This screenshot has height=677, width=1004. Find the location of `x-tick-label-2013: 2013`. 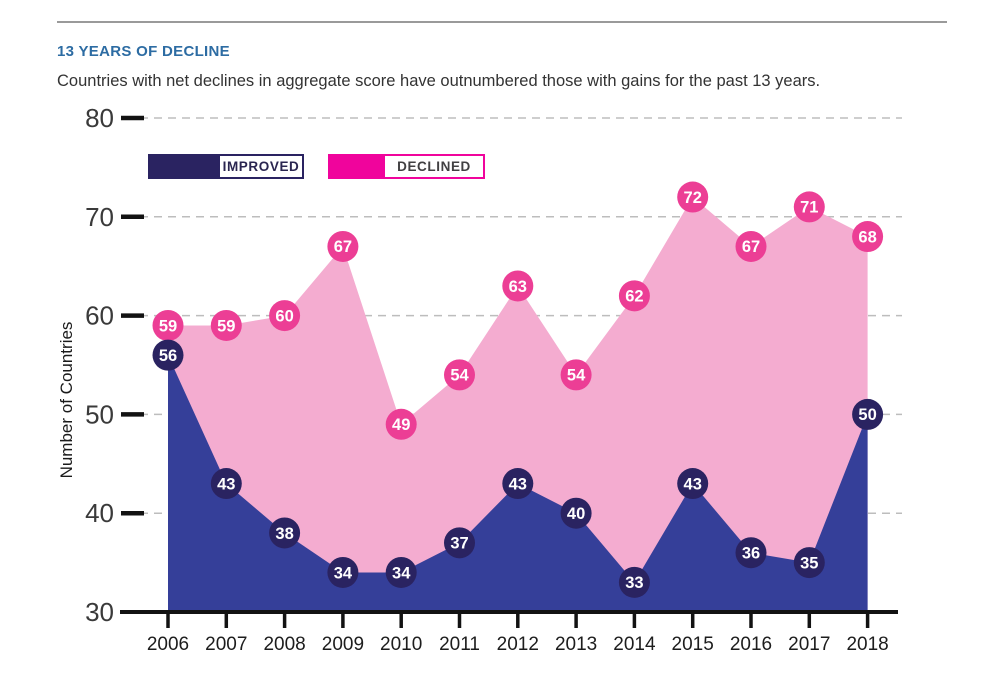

x-tick-label-2013: 2013 is located at coordinates (576, 644).